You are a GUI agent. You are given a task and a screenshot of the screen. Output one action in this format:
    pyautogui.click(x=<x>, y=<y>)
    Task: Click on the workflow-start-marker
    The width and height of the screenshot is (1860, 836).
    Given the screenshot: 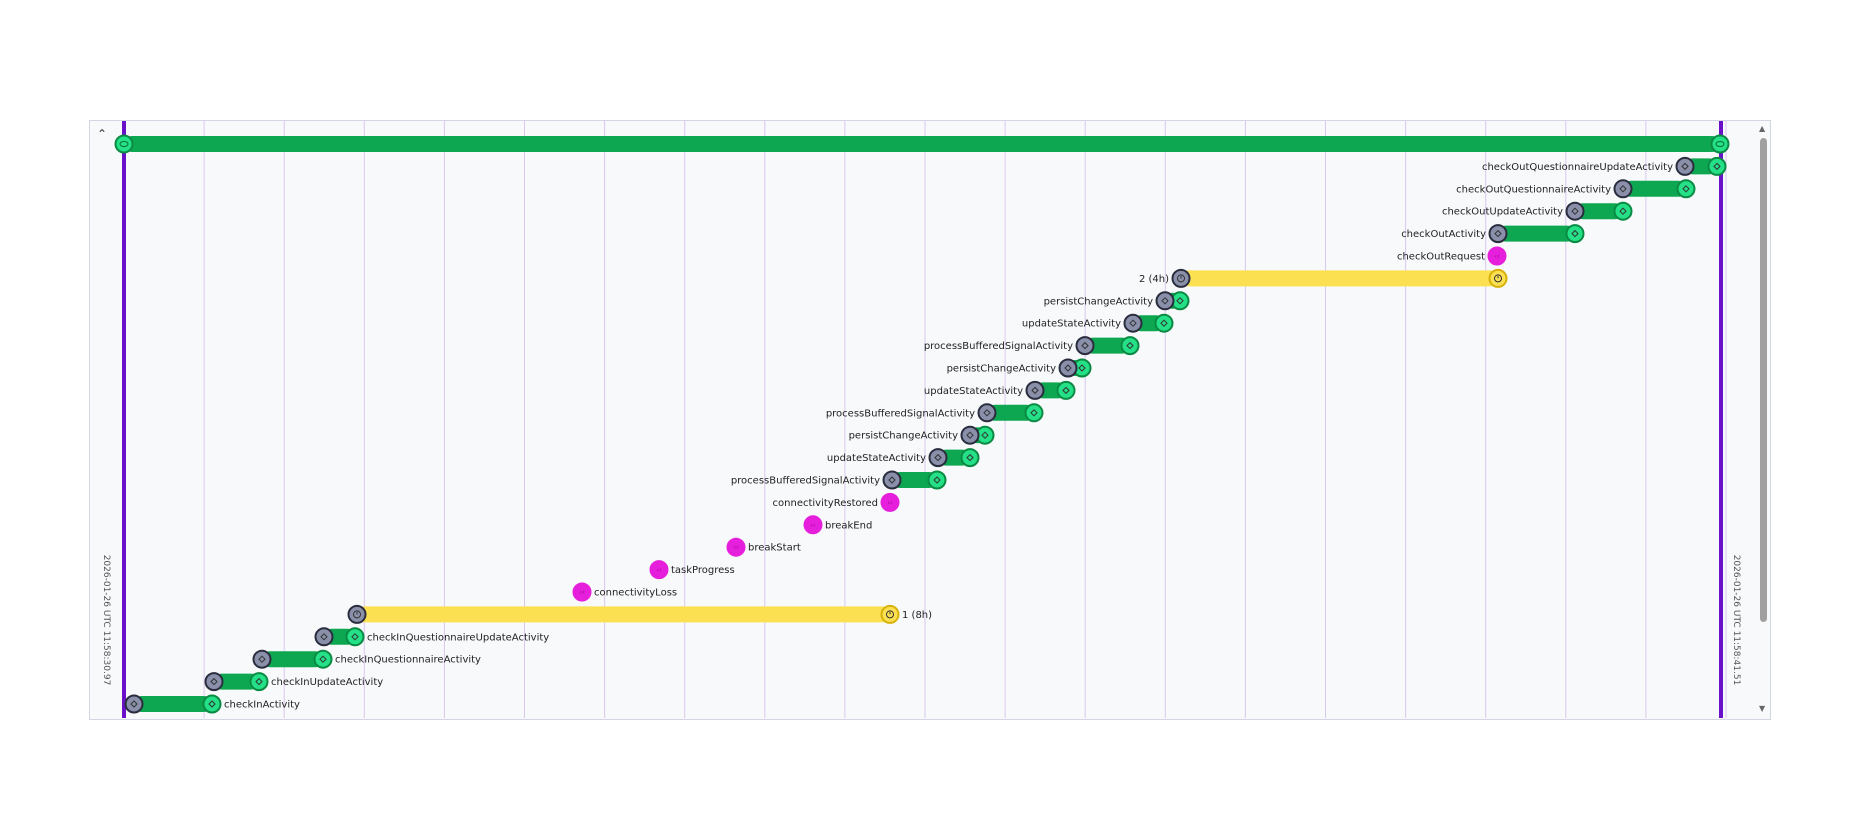 What is the action you would take?
    pyautogui.click(x=124, y=144)
    